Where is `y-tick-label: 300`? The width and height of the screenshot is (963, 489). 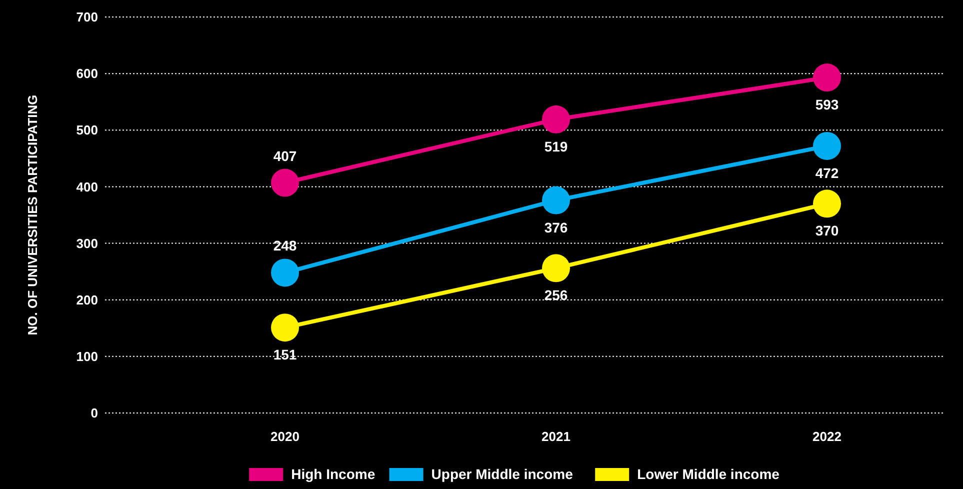
y-tick-label: 300 is located at coordinates (87, 243).